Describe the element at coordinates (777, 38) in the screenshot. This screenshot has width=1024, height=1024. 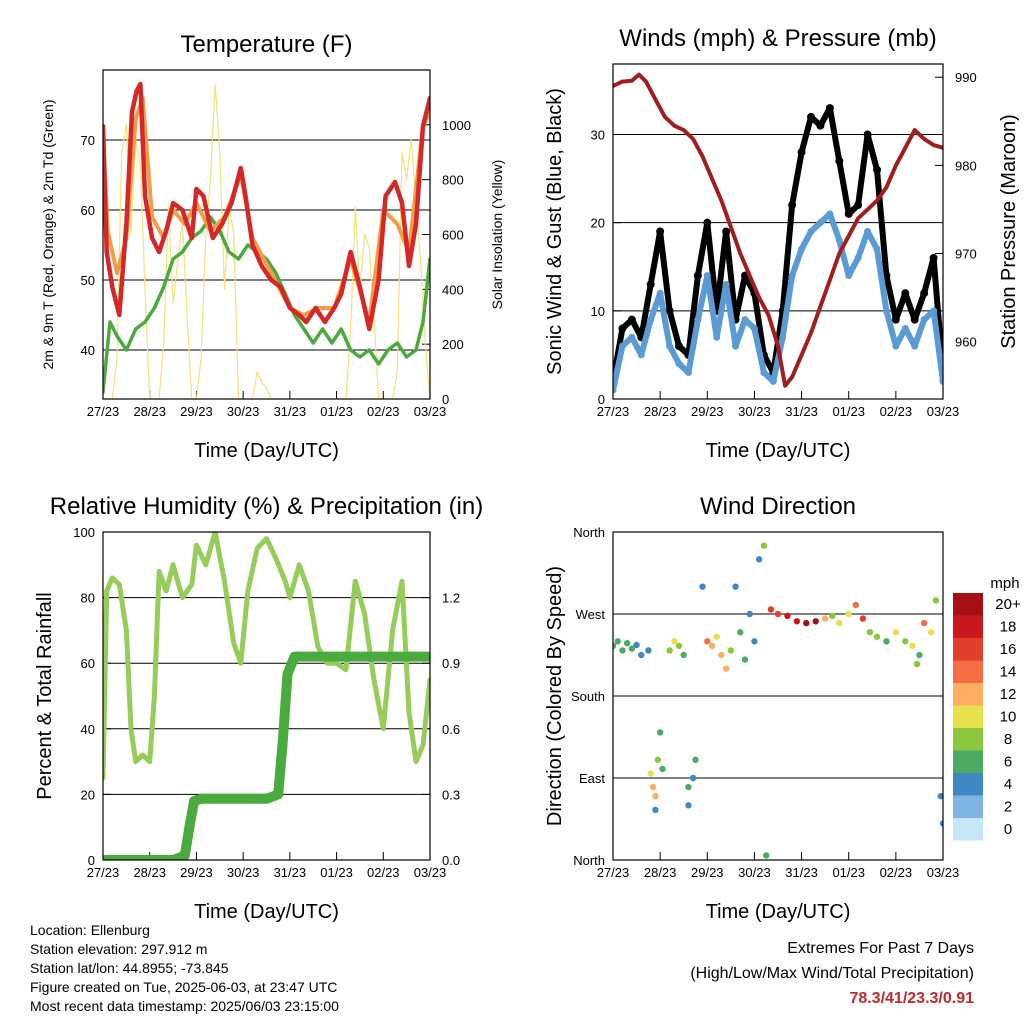
I see `chart-title: Winds (mph) & Pressure (mb)` at that location.